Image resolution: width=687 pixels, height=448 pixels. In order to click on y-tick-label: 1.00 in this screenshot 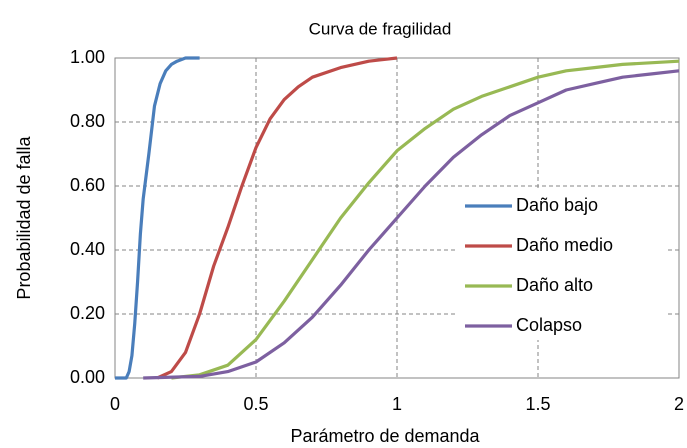, I will do `click(87, 57)`.